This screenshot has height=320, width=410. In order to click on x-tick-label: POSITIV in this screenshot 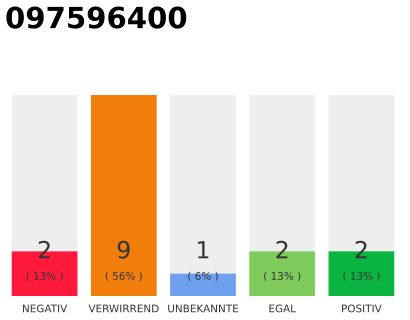, I will do `click(362, 308)`.